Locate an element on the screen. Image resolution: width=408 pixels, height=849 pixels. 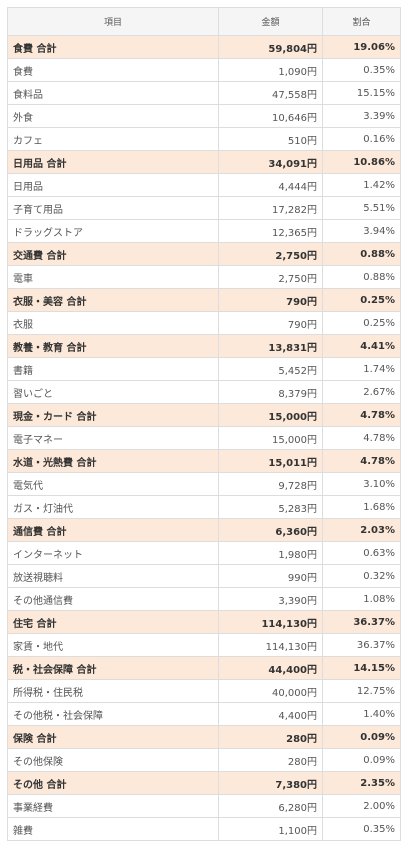
subtotal-row: その他 合計 7,380円 2.35% is located at coordinates (204, 783).